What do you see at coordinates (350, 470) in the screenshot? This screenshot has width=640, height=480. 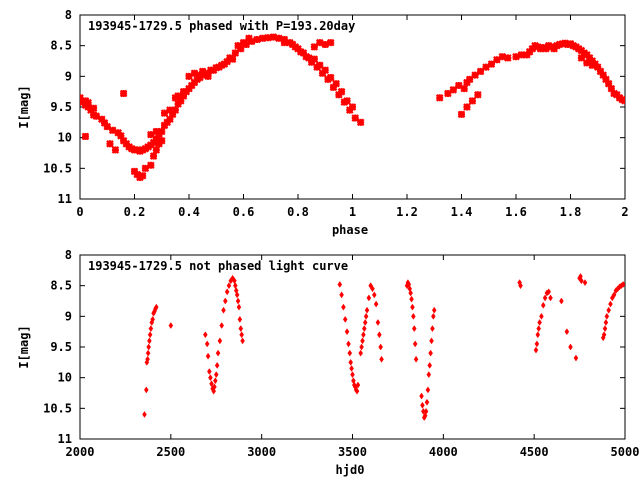 I see `x-axis-label: hjd0` at bounding box center [350, 470].